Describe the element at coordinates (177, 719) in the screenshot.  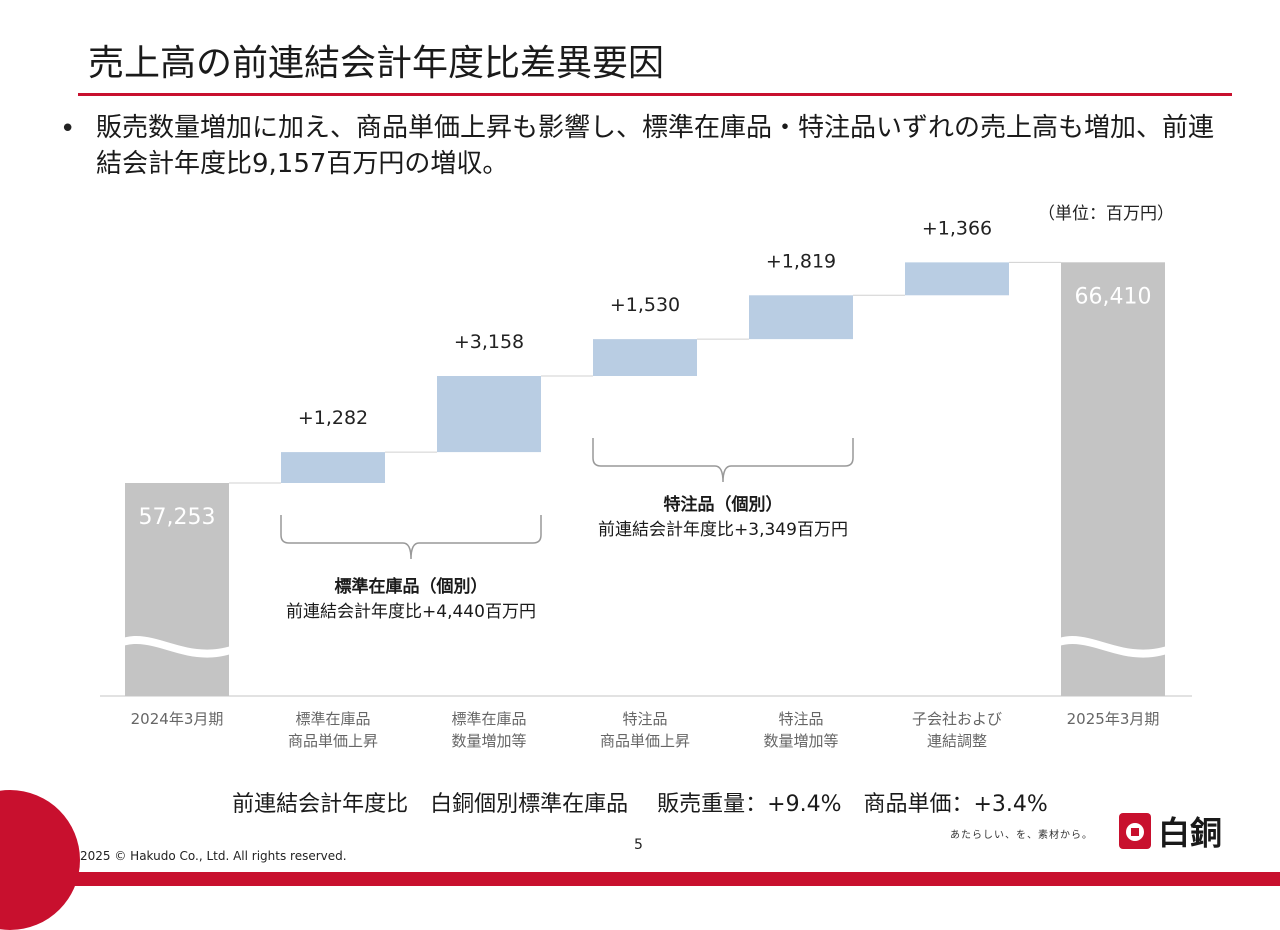
I see `category-tick-label: 2024年3月期` at that location.